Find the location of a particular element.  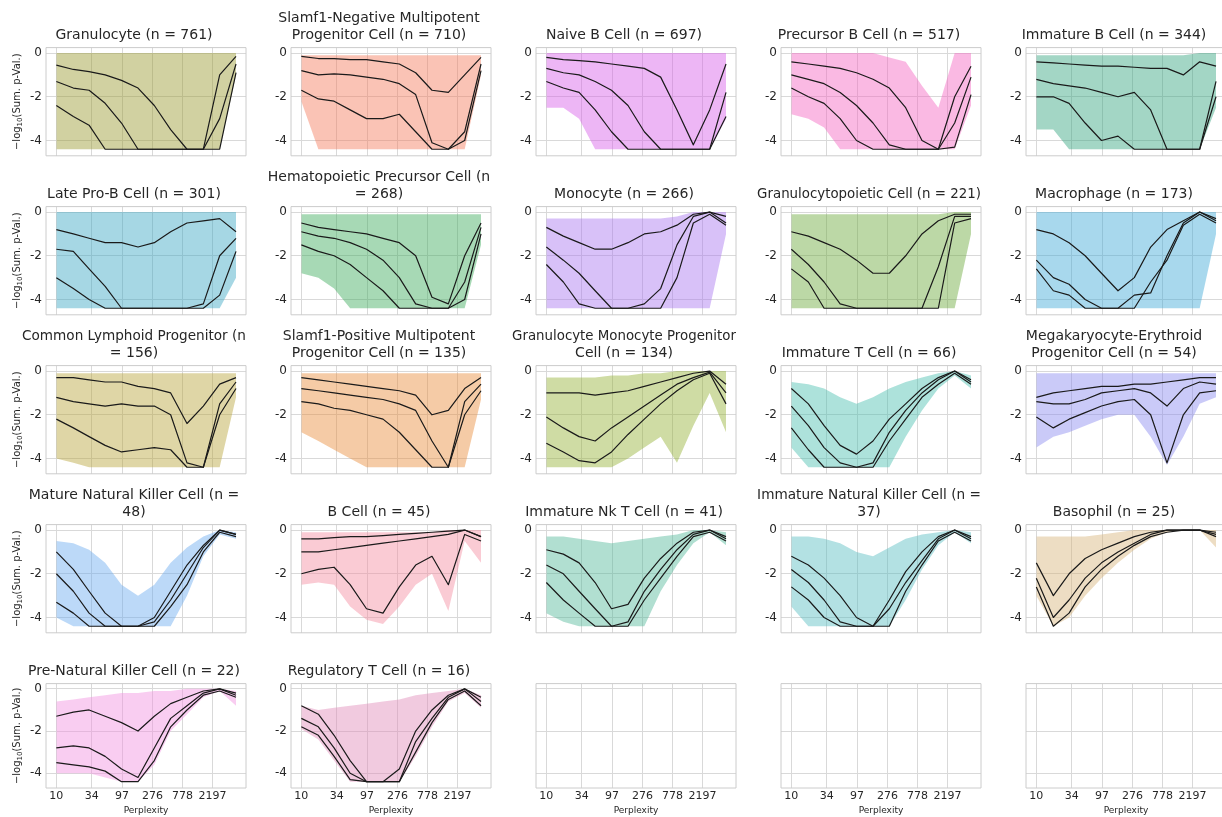

chart-title: Basophil (n = 25) is located at coordinates (1114, 510).